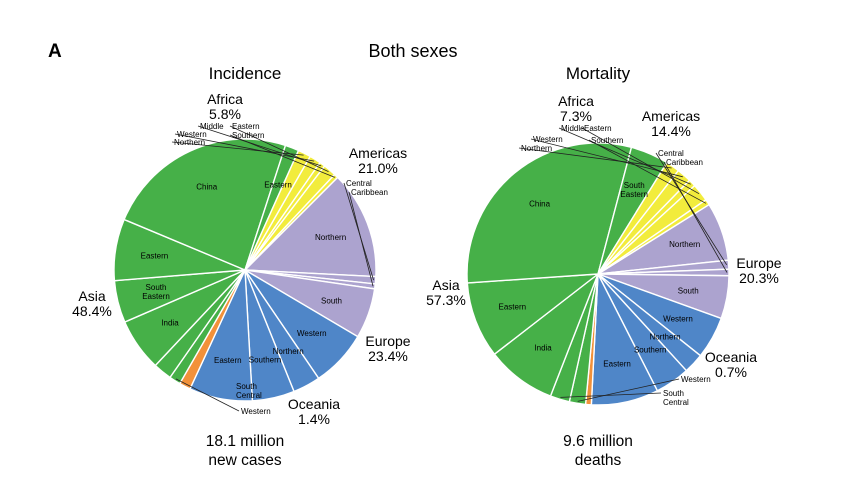 Image resolution: width=865 pixels, height=495 pixels. What do you see at coordinates (225, 114) in the screenshot?
I see `region-pct-africa: 5.8%` at bounding box center [225, 114].